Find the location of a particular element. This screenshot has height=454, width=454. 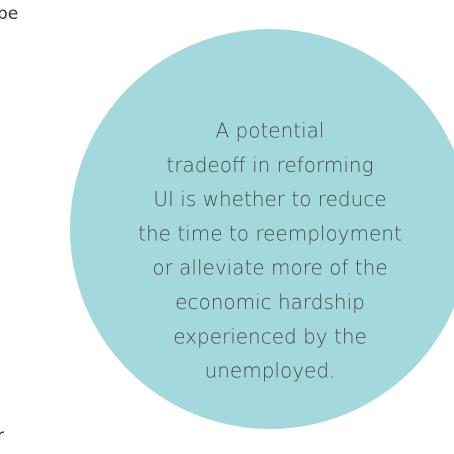

callout-line: the time to reemployment is located at coordinates (270, 233).